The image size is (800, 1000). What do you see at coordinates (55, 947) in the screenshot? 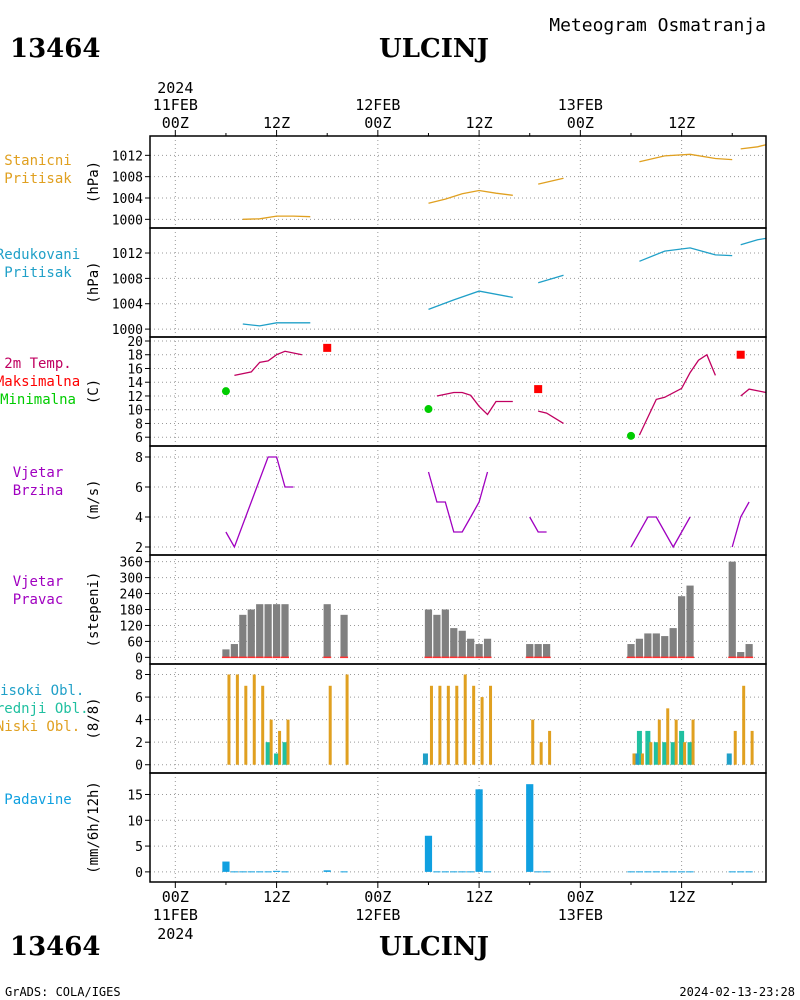
I see `station-id-bottom: 13464` at bounding box center [55, 947].